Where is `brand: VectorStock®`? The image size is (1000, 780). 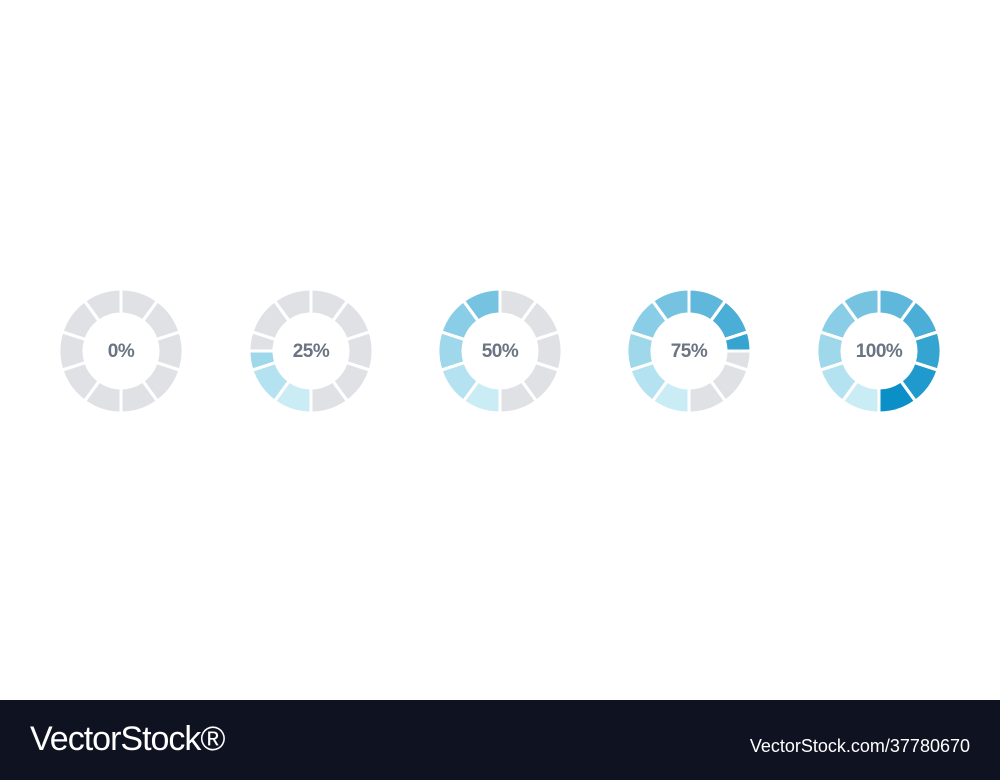 brand: VectorStock® is located at coordinates (127, 739).